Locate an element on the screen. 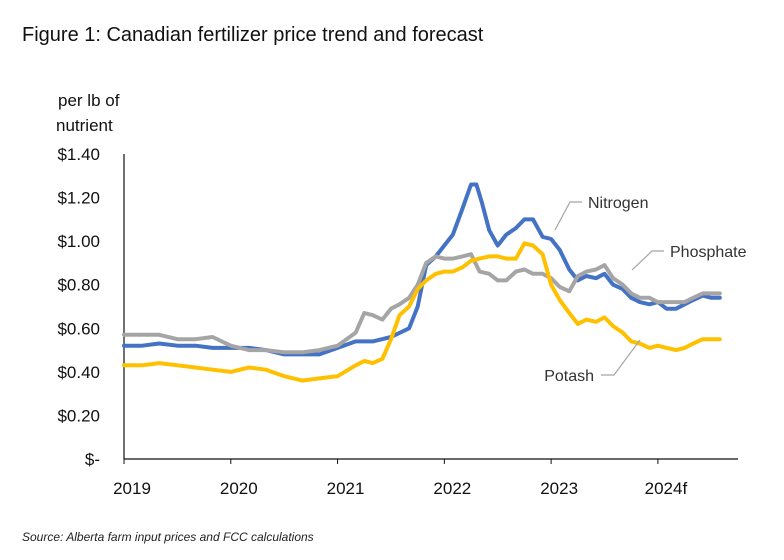  y-axis-label-line-2: nutrient is located at coordinates (84, 125).